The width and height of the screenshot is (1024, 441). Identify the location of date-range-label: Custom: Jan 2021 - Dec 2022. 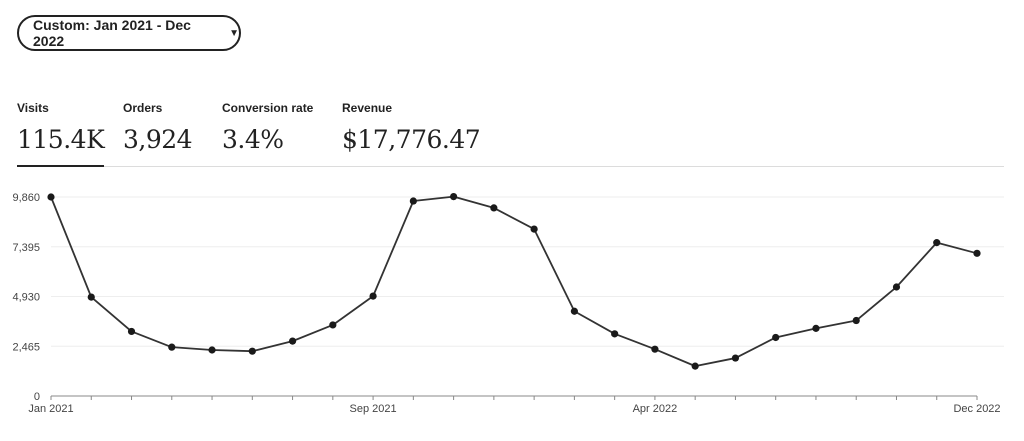
(112, 33).